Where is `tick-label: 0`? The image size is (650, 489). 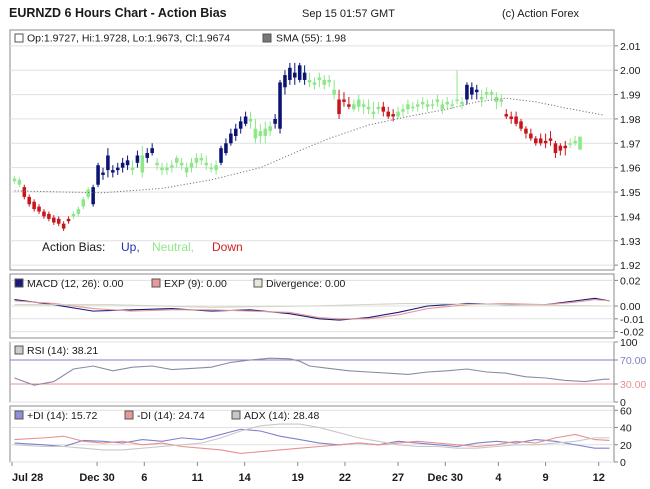
tick-label: 0 is located at coordinates (623, 403).